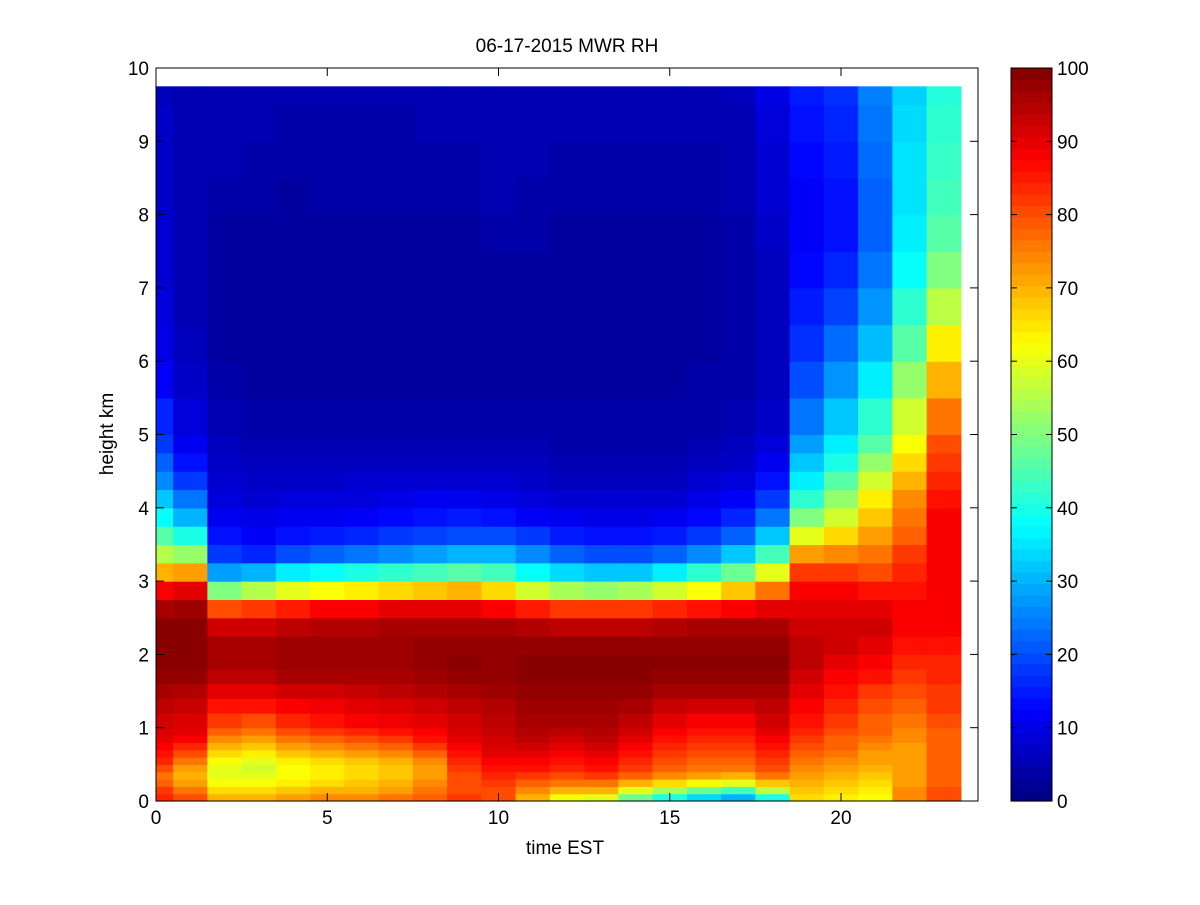  I want to click on colorbar-tick-label: 0, so click(1062, 802).